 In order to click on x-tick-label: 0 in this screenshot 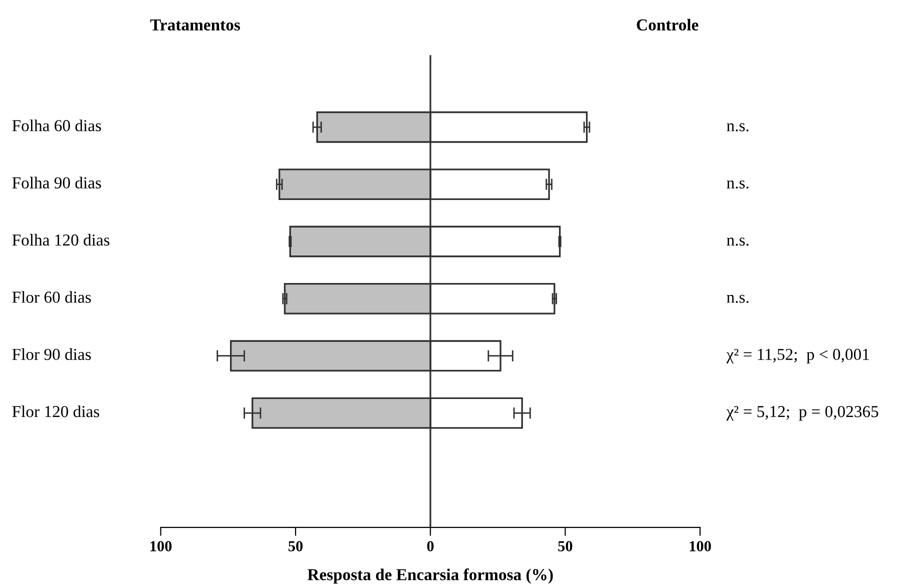, I will do `click(430, 546)`.